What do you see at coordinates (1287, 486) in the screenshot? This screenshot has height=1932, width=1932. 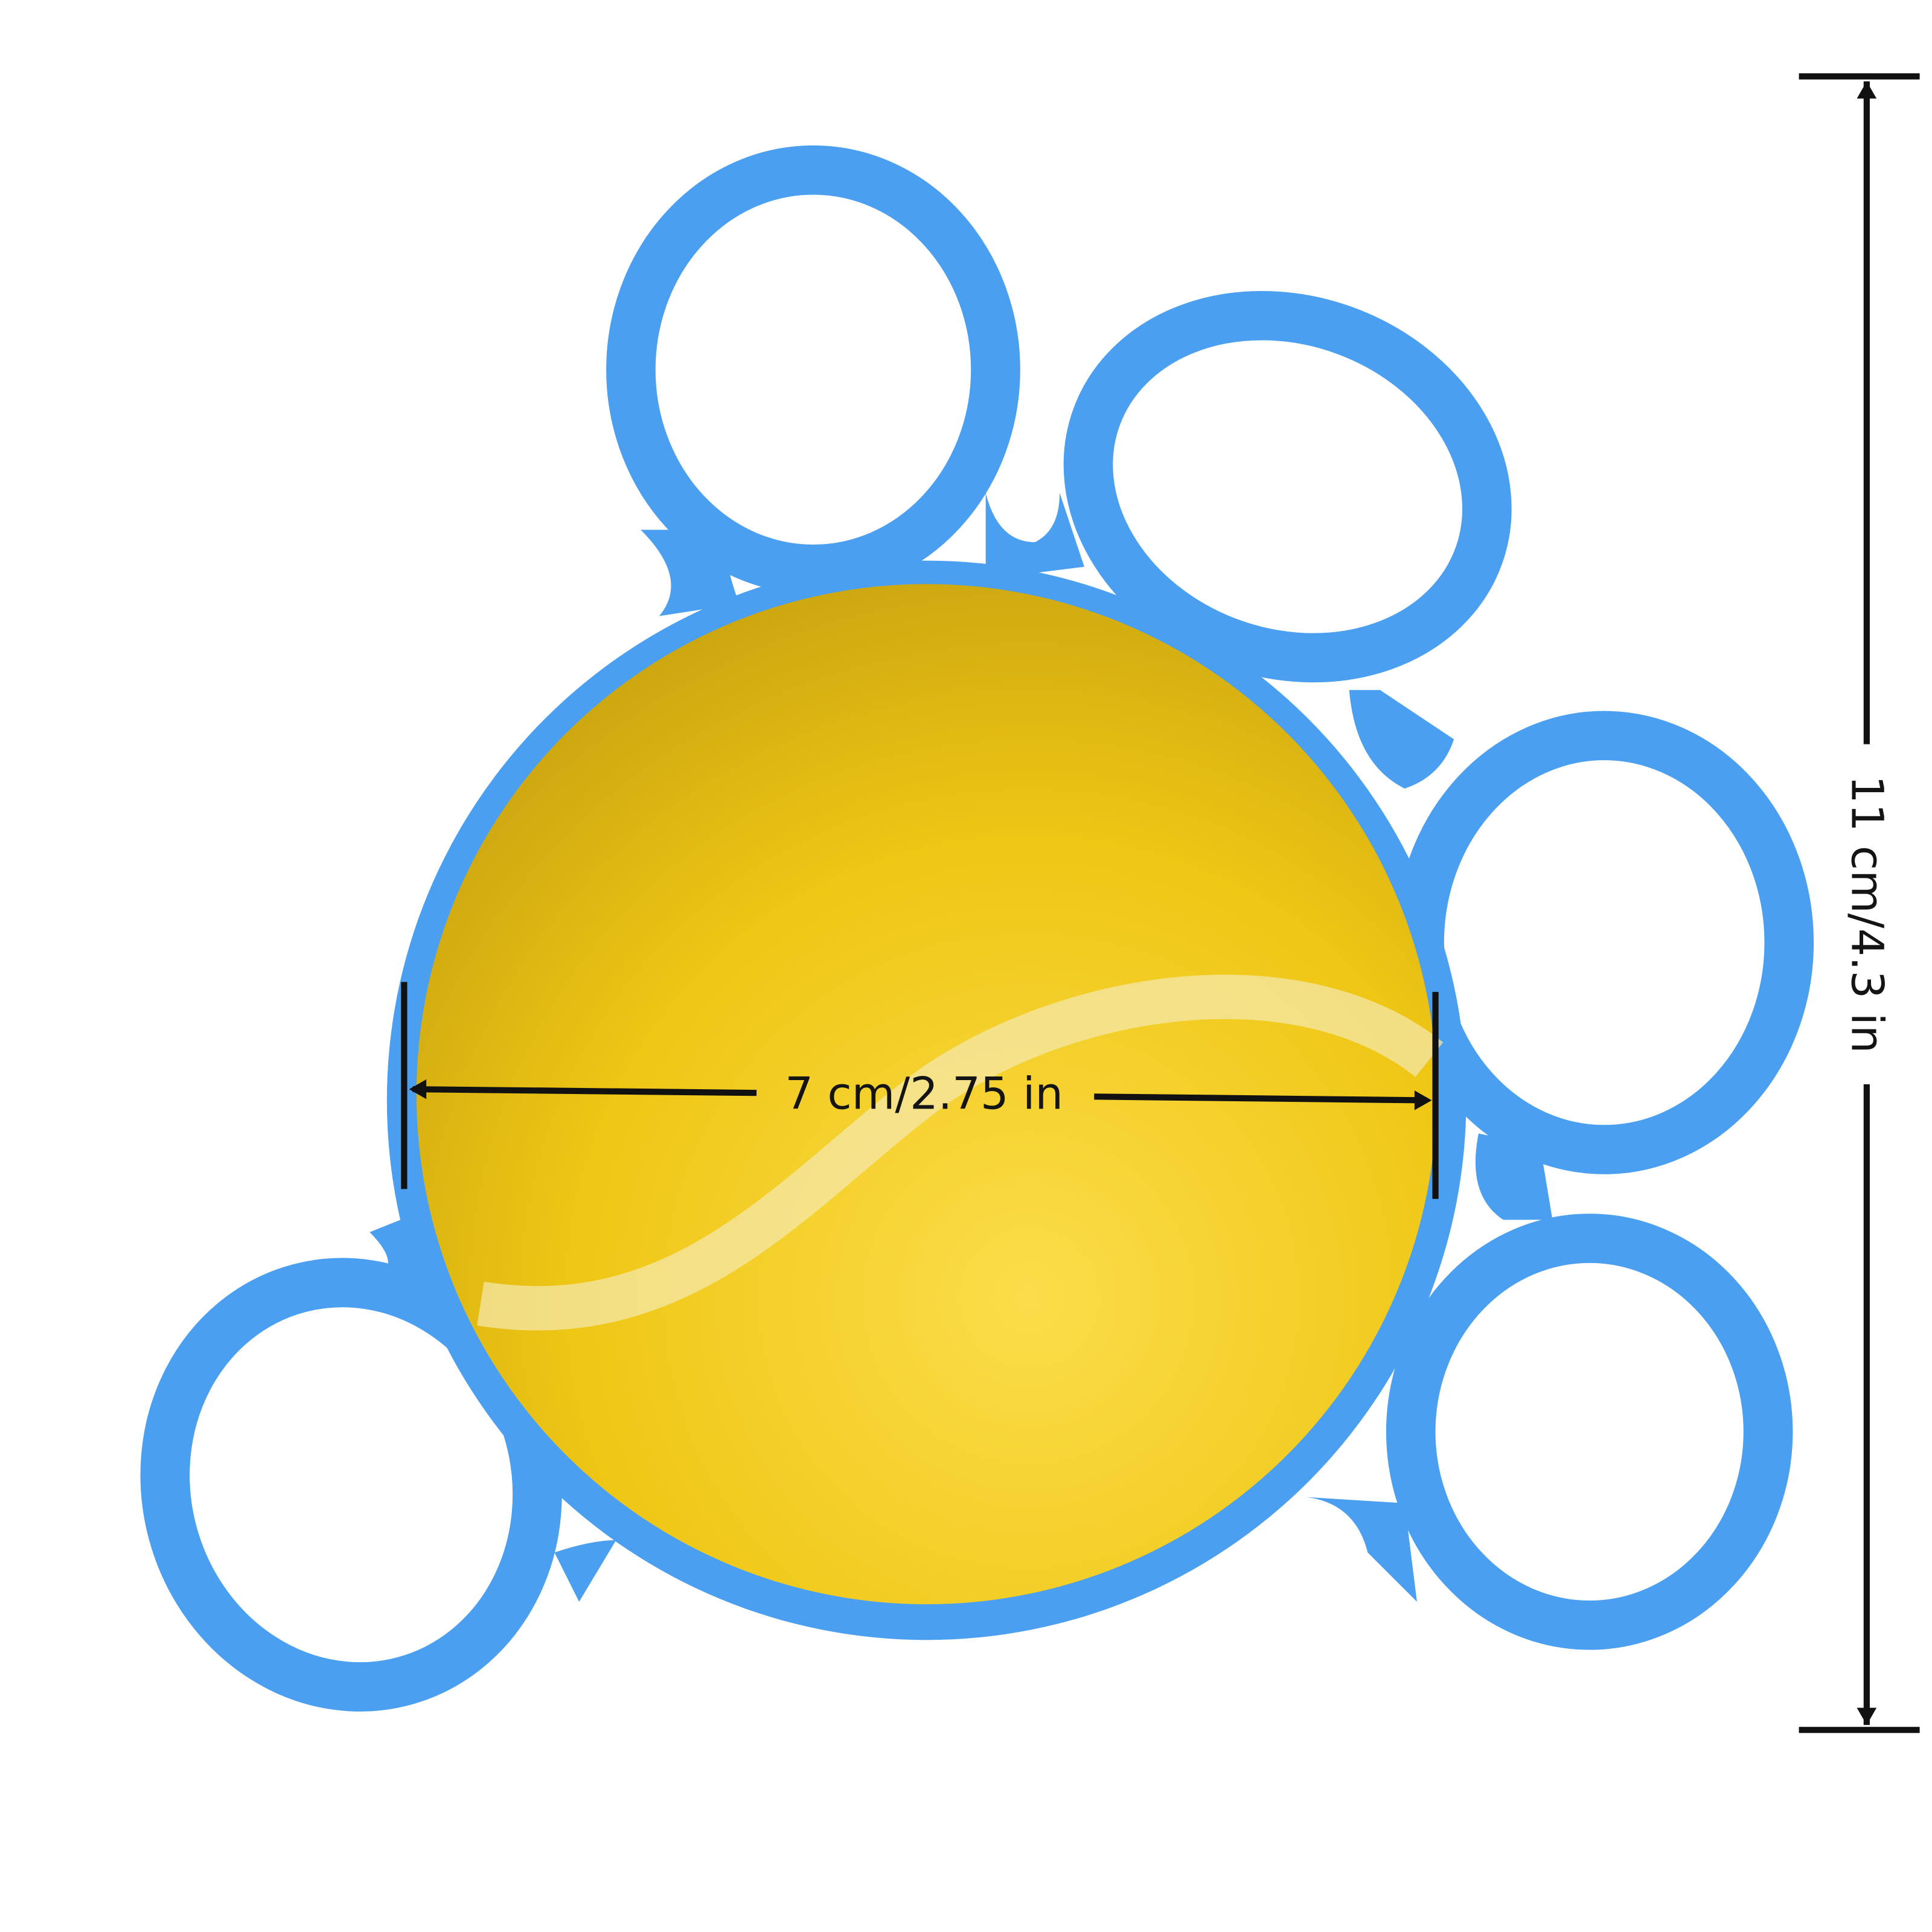 I see `finger-ring-upper-right` at bounding box center [1287, 486].